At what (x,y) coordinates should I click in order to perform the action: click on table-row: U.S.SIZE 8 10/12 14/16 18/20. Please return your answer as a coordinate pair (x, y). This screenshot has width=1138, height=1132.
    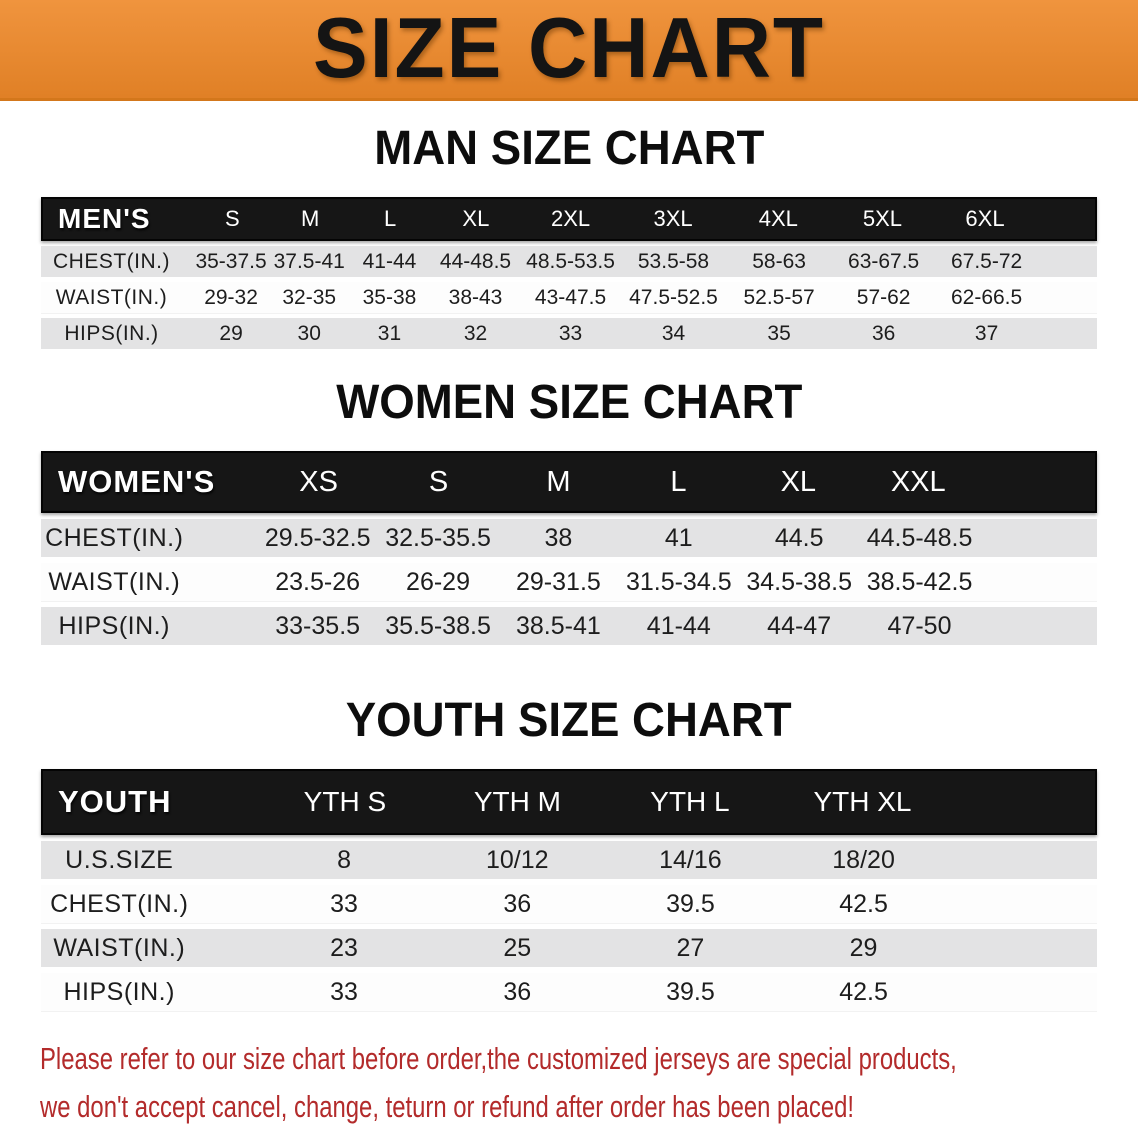
    Looking at the image, I should click on (569, 860).